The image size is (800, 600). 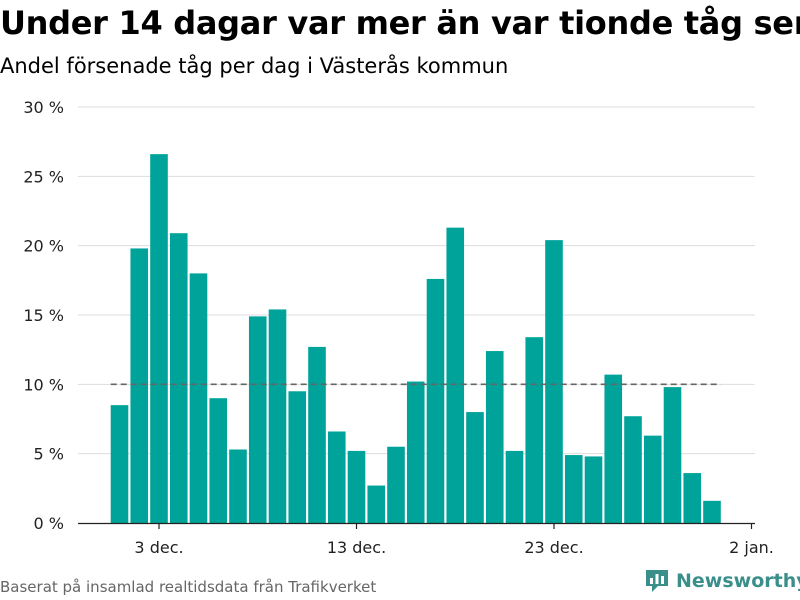 I want to click on newsworthy-logo-icon, so click(x=657, y=581).